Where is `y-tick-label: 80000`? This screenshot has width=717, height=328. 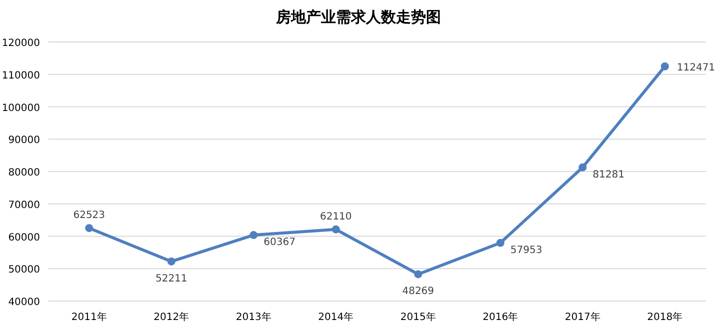 y-tick-label: 80000 is located at coordinates (24, 173).